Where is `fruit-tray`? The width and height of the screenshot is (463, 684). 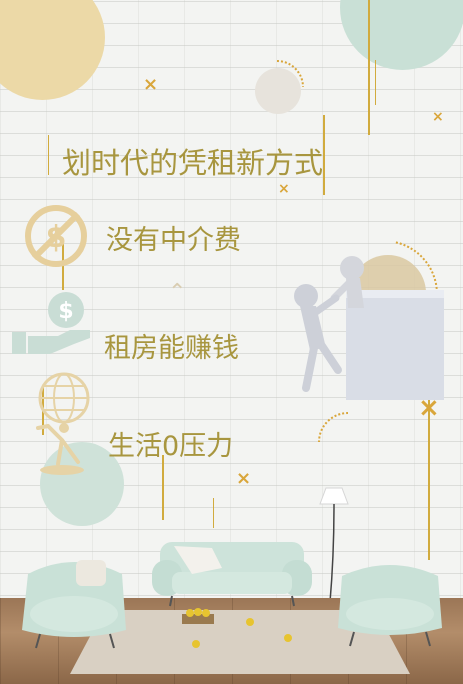
fruit-tray is located at coordinates (198, 616).